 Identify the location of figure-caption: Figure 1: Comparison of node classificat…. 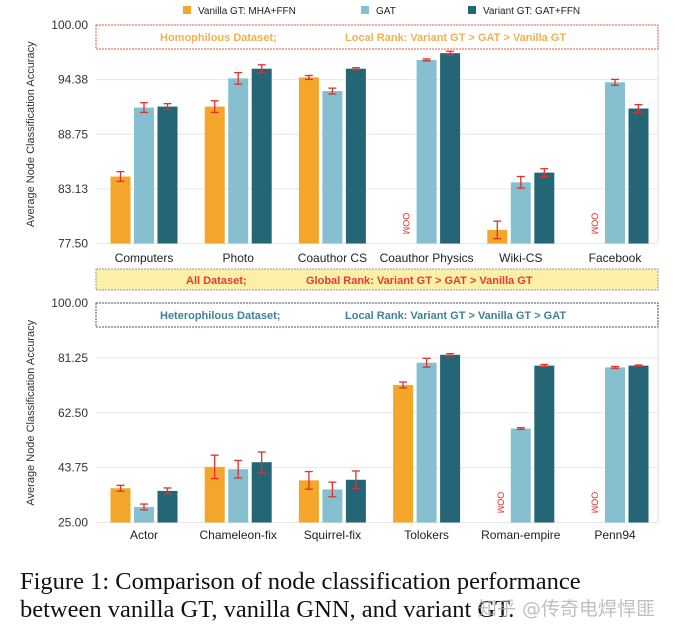
(300, 595).